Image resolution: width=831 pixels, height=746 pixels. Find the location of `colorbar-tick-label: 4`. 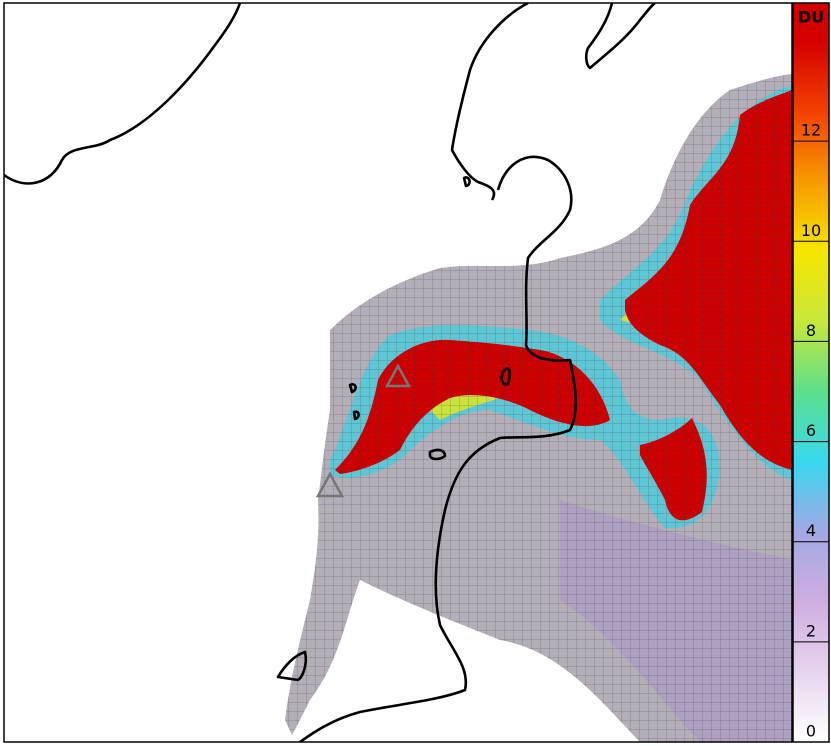

colorbar-tick-label: 4 is located at coordinates (811, 530).